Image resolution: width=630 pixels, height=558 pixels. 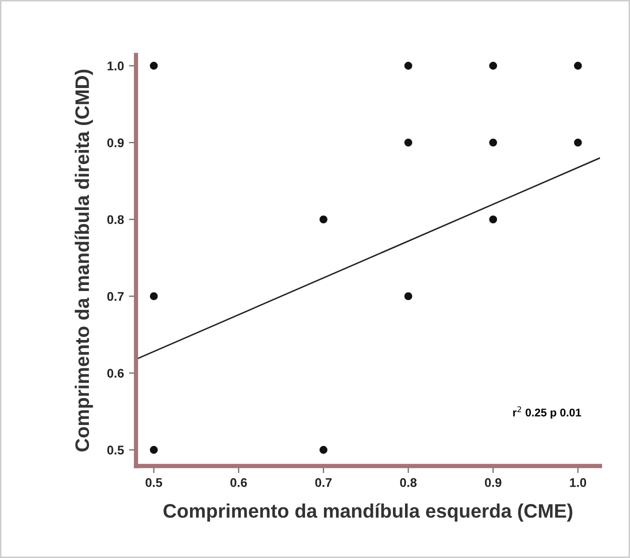 What do you see at coordinates (408, 482) in the screenshot?
I see `x-tick-label: 0.8` at bounding box center [408, 482].